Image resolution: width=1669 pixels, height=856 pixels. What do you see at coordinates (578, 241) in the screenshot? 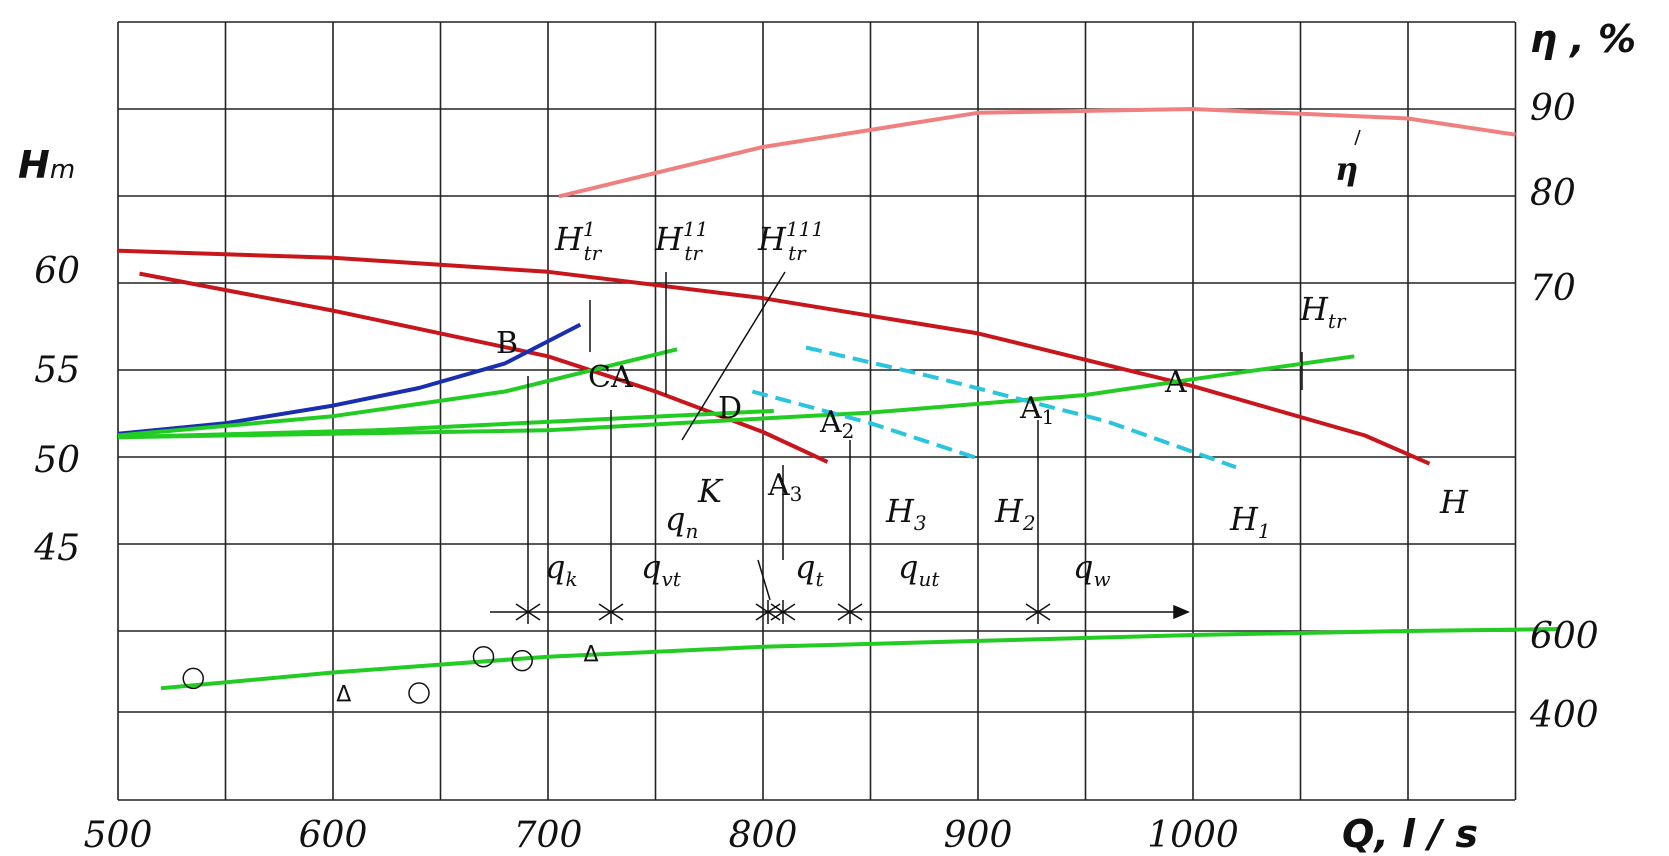
I see `label-Htr-1: H1 tr` at bounding box center [578, 241].